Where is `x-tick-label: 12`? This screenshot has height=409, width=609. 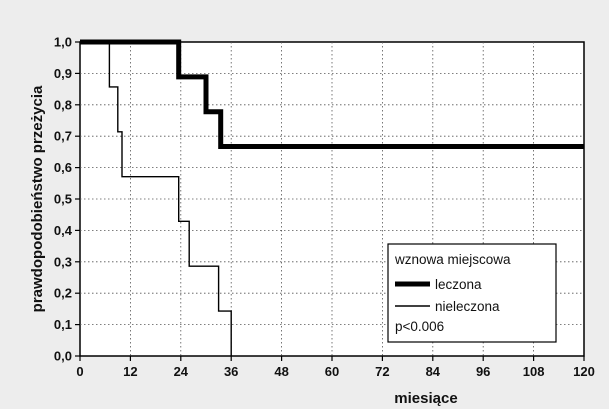 x-tick-label: 12 is located at coordinates (130, 371).